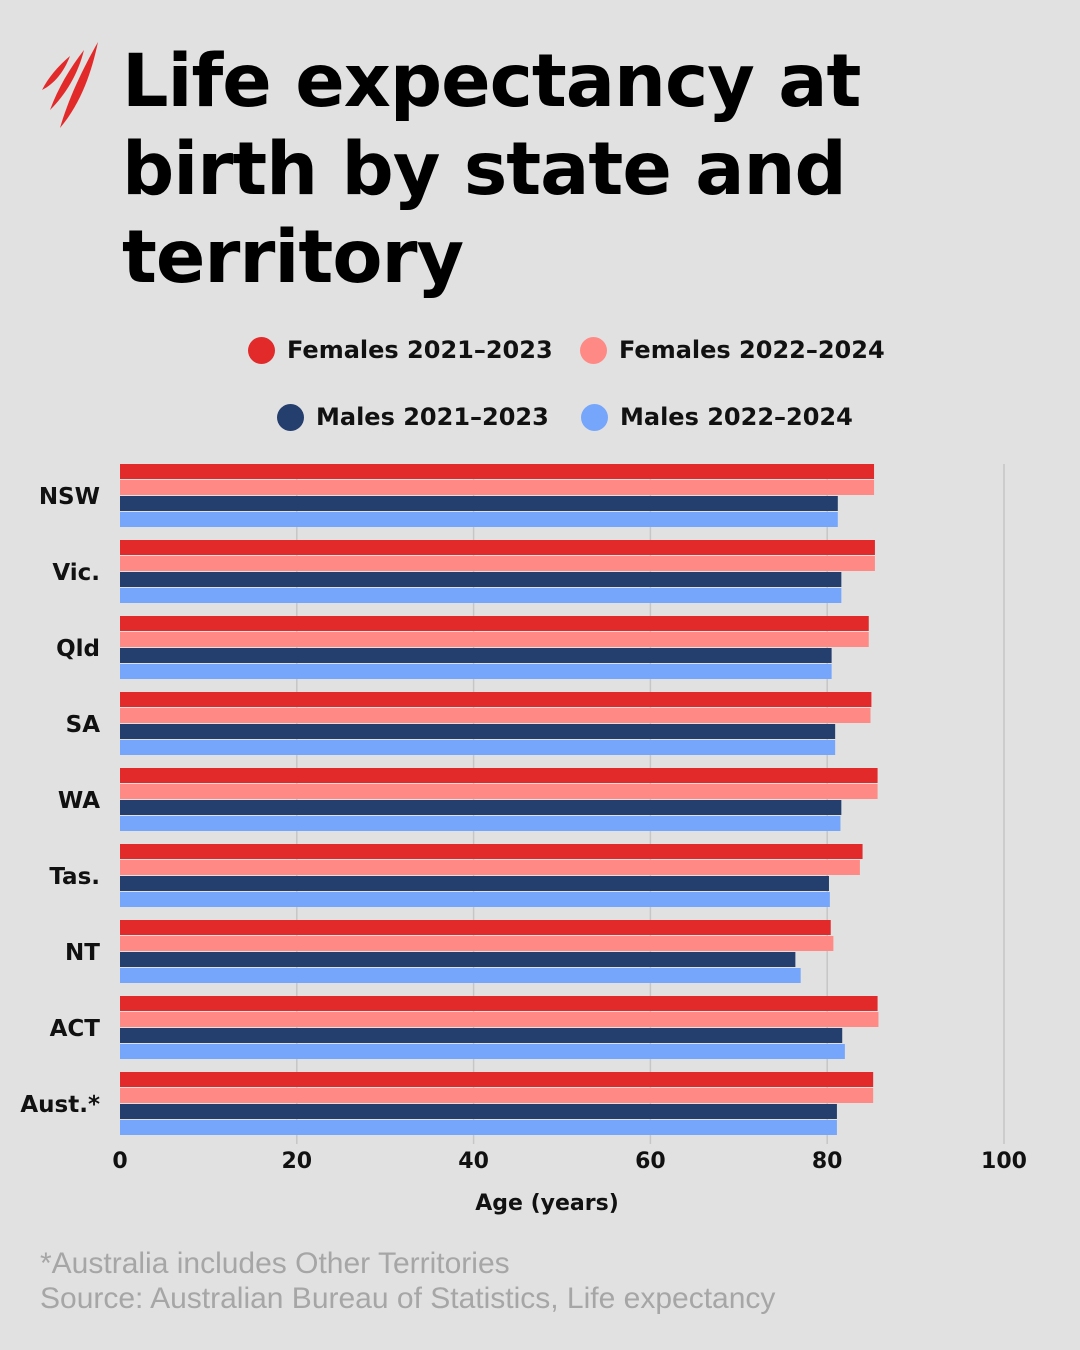 This screenshot has height=1350, width=1080. I want to click on bar-females-2021-2023-qld, so click(494, 623).